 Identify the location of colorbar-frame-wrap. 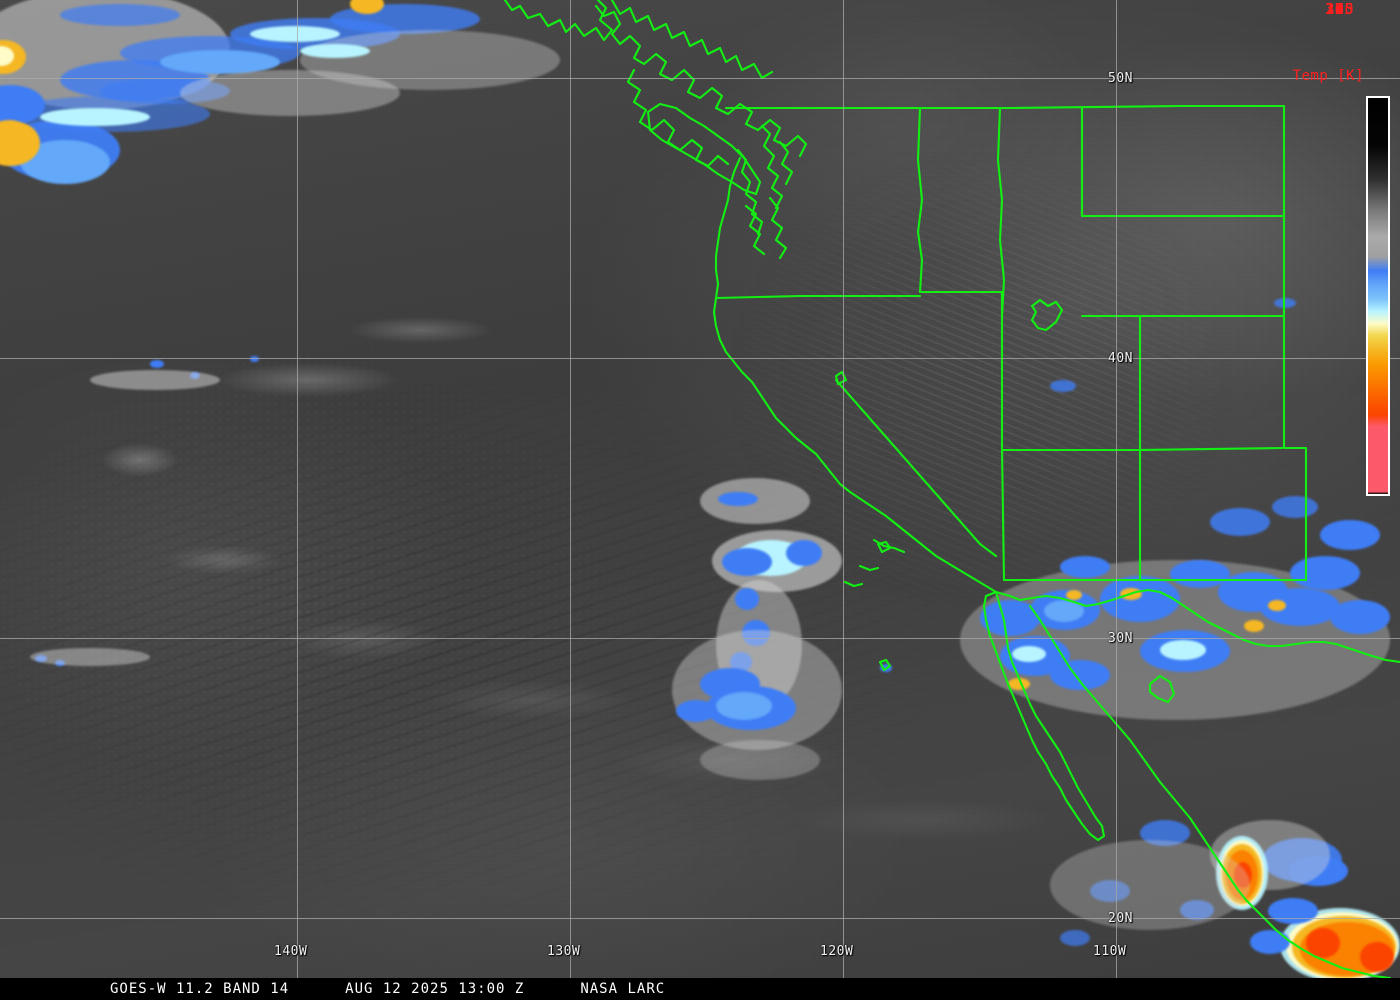
(1378, 296).